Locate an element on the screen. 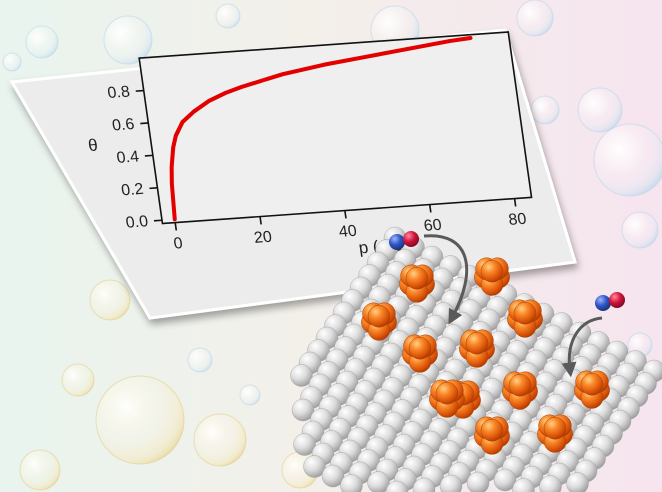 This screenshot has width=662, height=492. x-tick-label: 20 is located at coordinates (263, 238).